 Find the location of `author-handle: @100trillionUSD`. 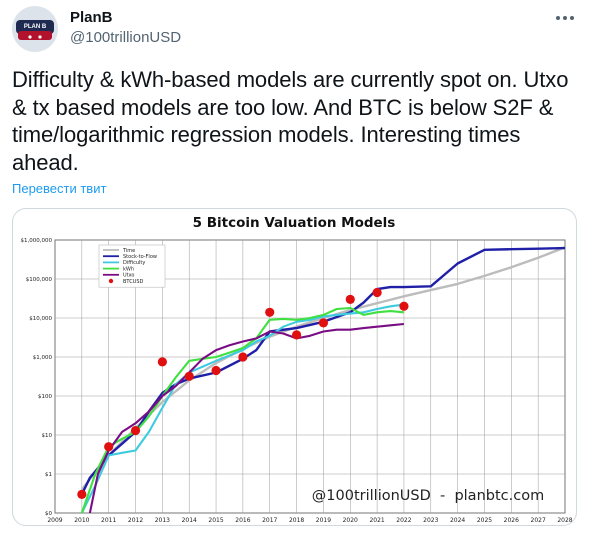

author-handle: @100trillionUSD is located at coordinates (126, 37).